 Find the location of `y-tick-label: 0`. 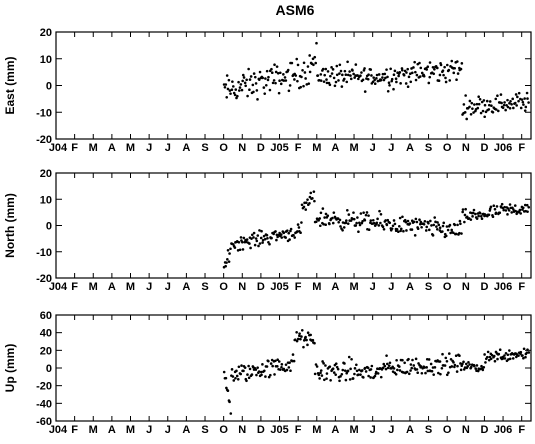

y-tick-label: 0 is located at coordinates (49, 87).